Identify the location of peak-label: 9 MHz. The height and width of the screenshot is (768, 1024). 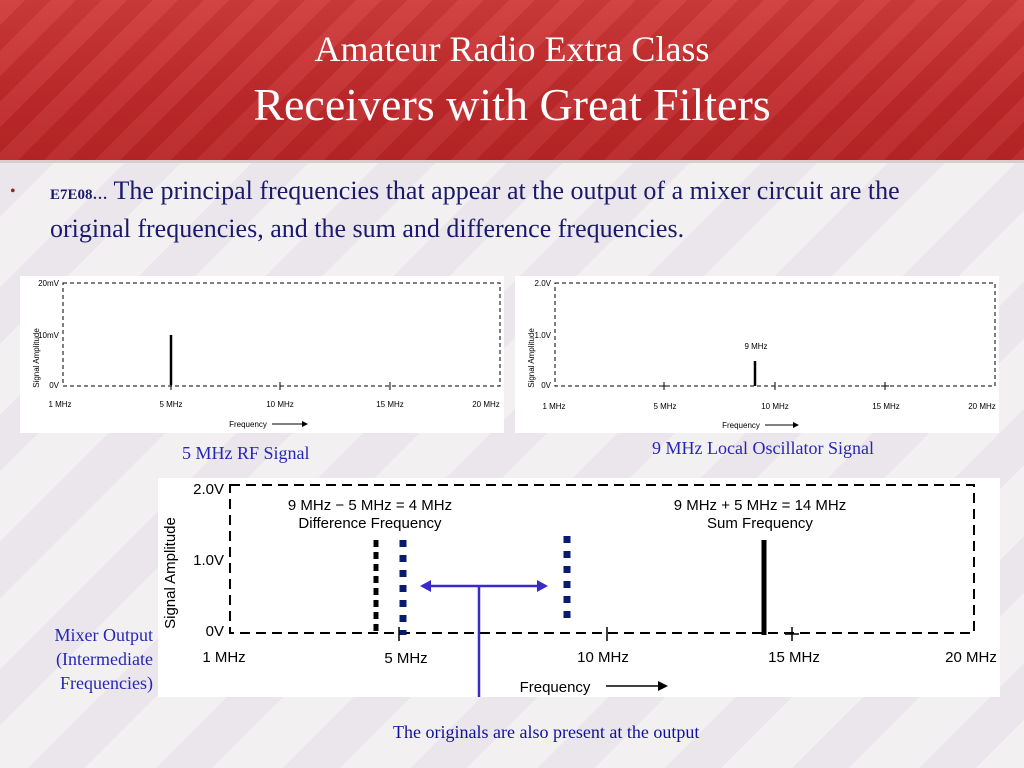
(755, 346).